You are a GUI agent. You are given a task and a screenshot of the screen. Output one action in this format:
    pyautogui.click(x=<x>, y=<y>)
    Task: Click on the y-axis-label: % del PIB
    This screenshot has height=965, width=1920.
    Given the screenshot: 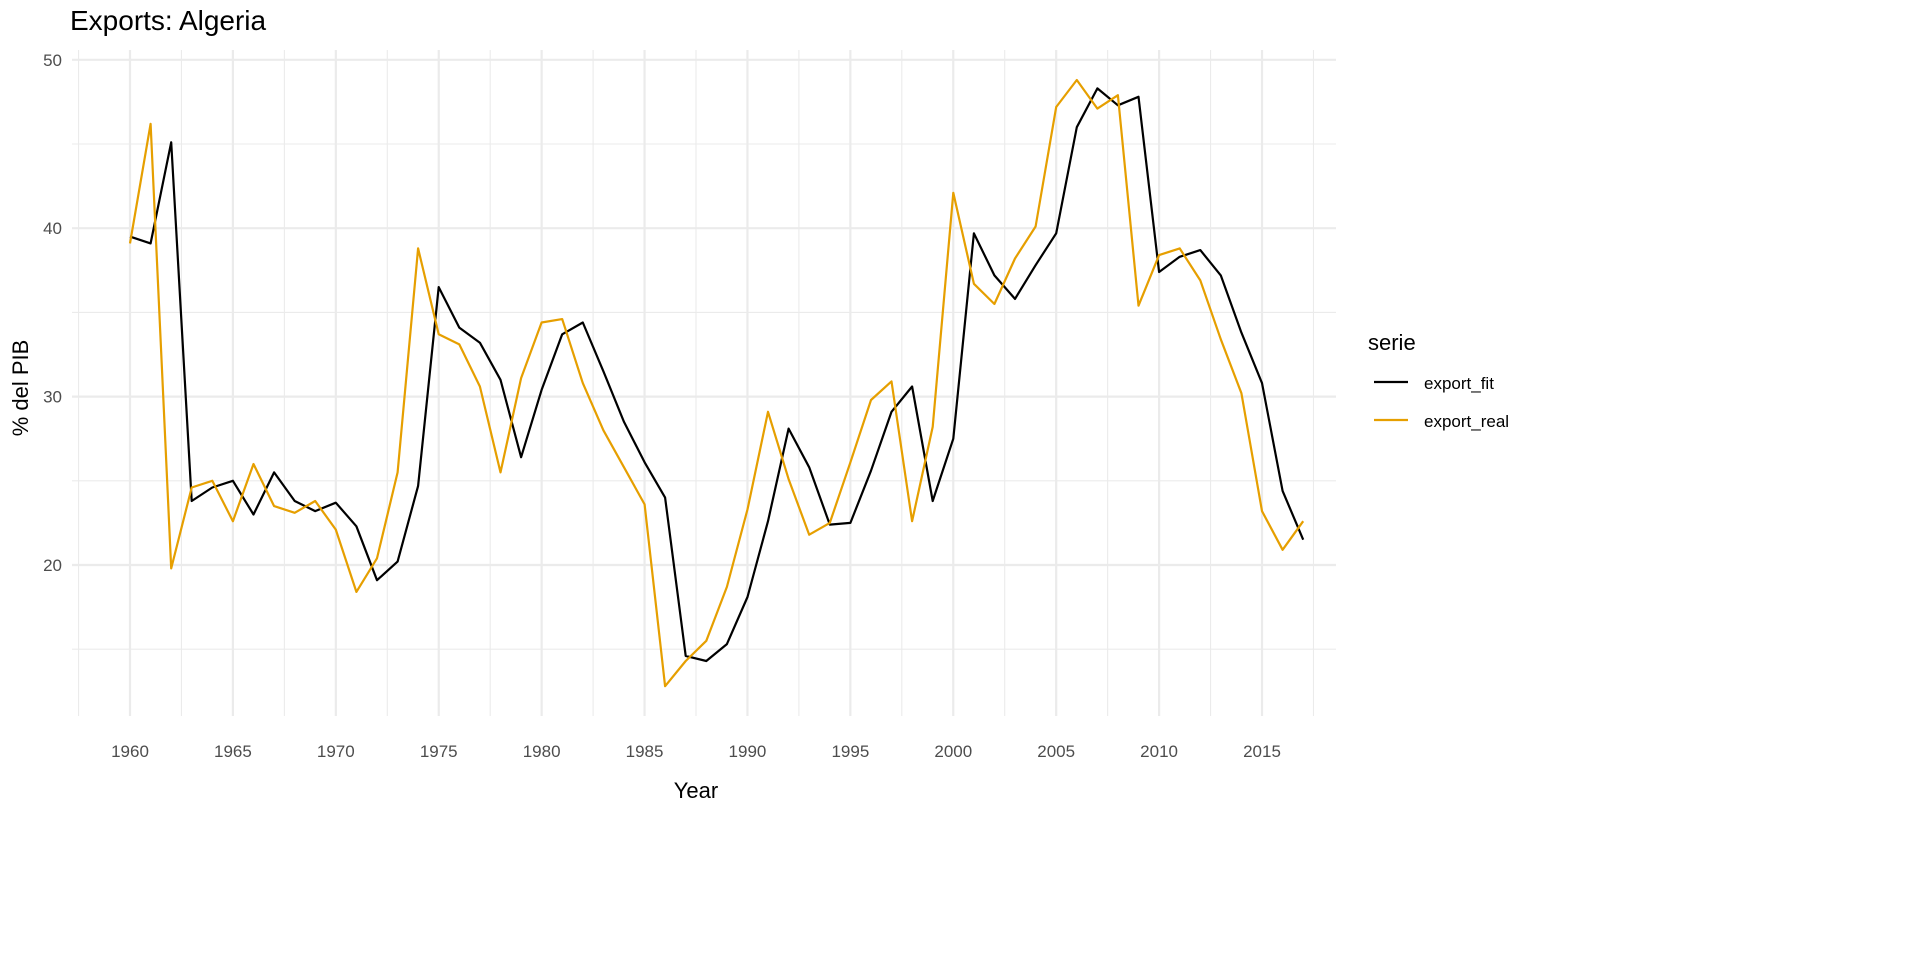 What is the action you would take?
    pyautogui.click(x=20, y=388)
    